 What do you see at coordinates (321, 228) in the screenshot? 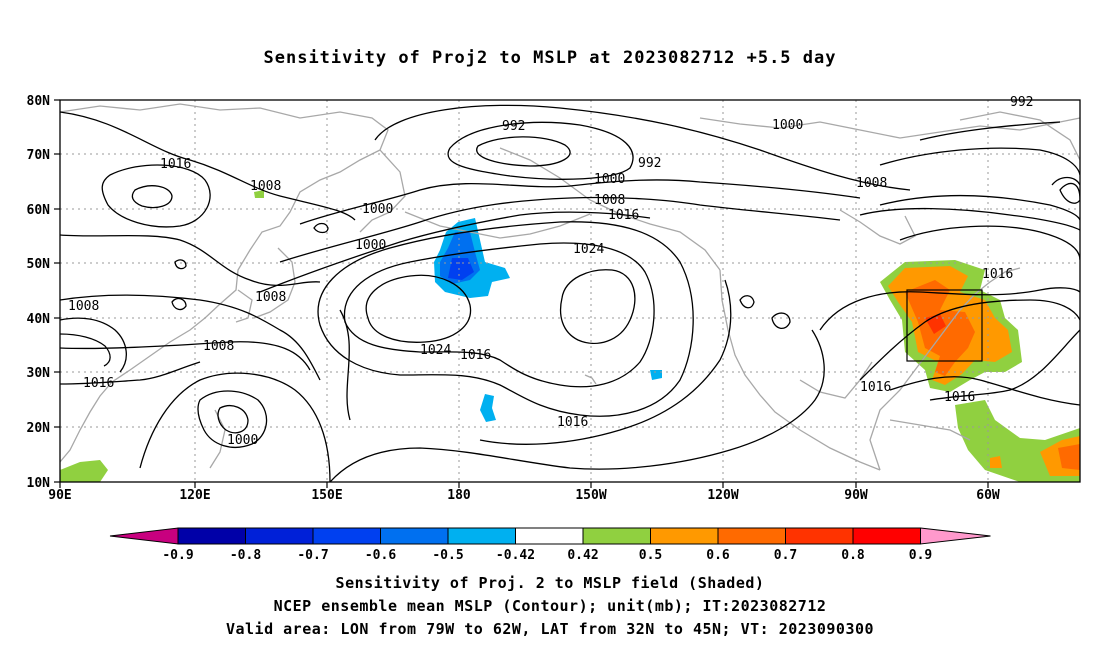
I see `contour-small-low` at bounding box center [321, 228].